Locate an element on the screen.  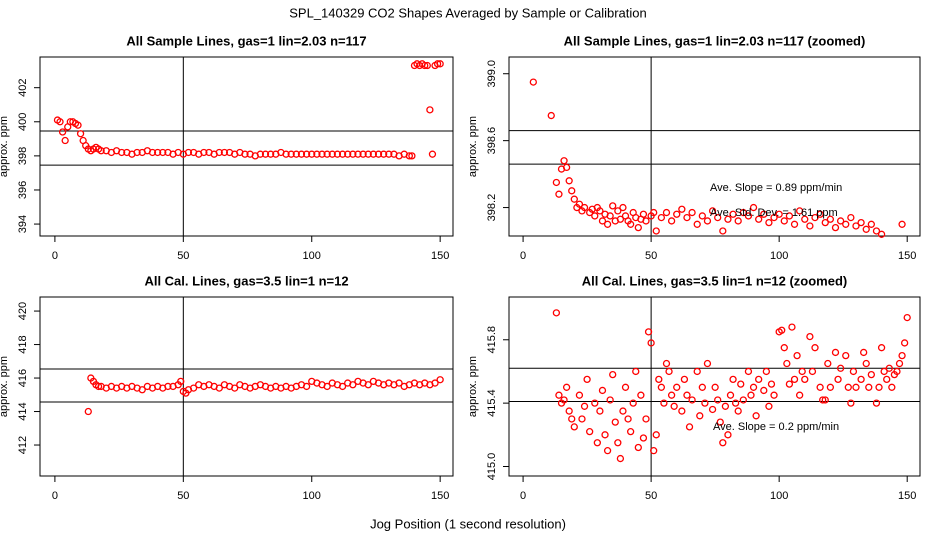
plot-frame is located at coordinates (714, 146).